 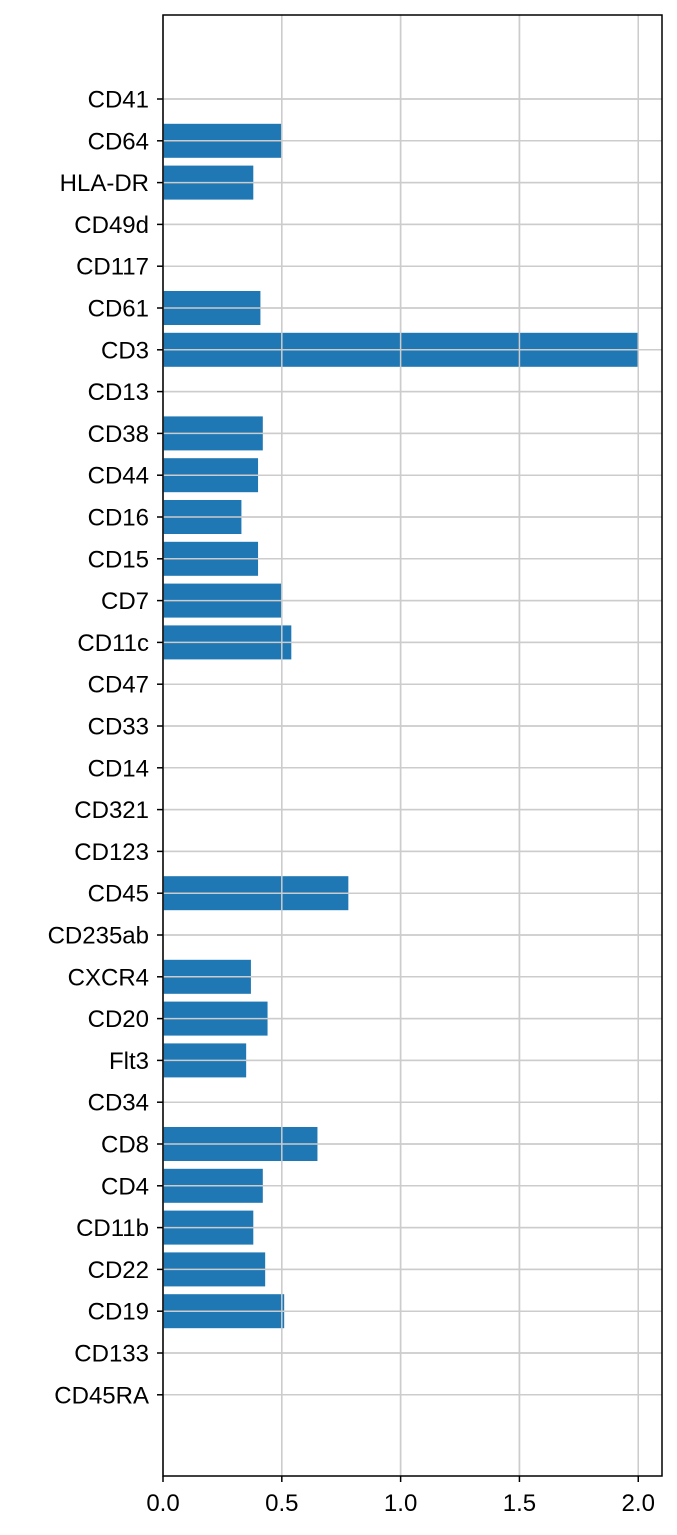 What do you see at coordinates (118, 476) in the screenshot?
I see `y-tick-label: CD44` at bounding box center [118, 476].